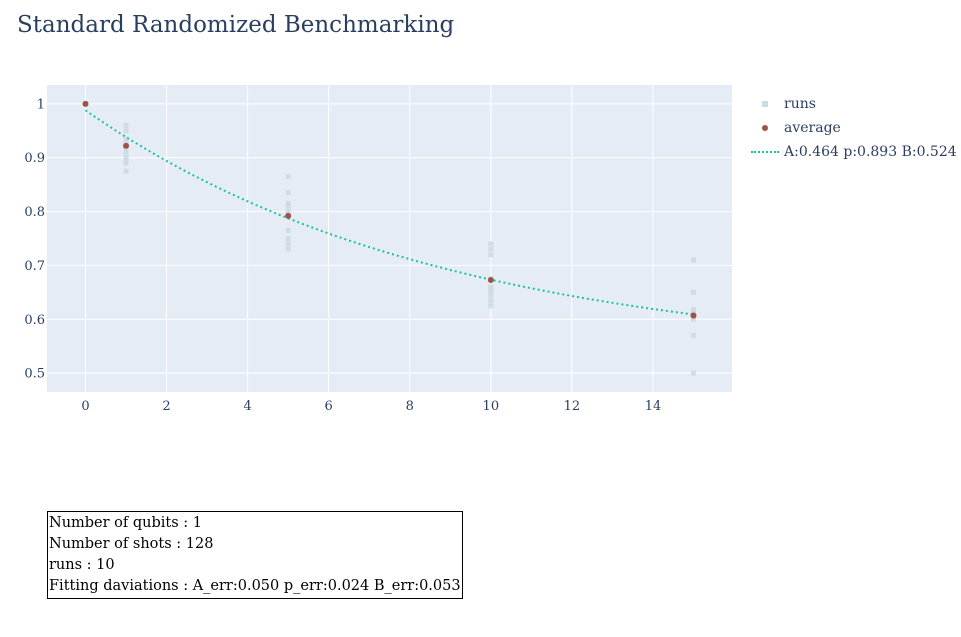  What do you see at coordinates (41, 104) in the screenshot?
I see `y-tick-label: 1` at bounding box center [41, 104].